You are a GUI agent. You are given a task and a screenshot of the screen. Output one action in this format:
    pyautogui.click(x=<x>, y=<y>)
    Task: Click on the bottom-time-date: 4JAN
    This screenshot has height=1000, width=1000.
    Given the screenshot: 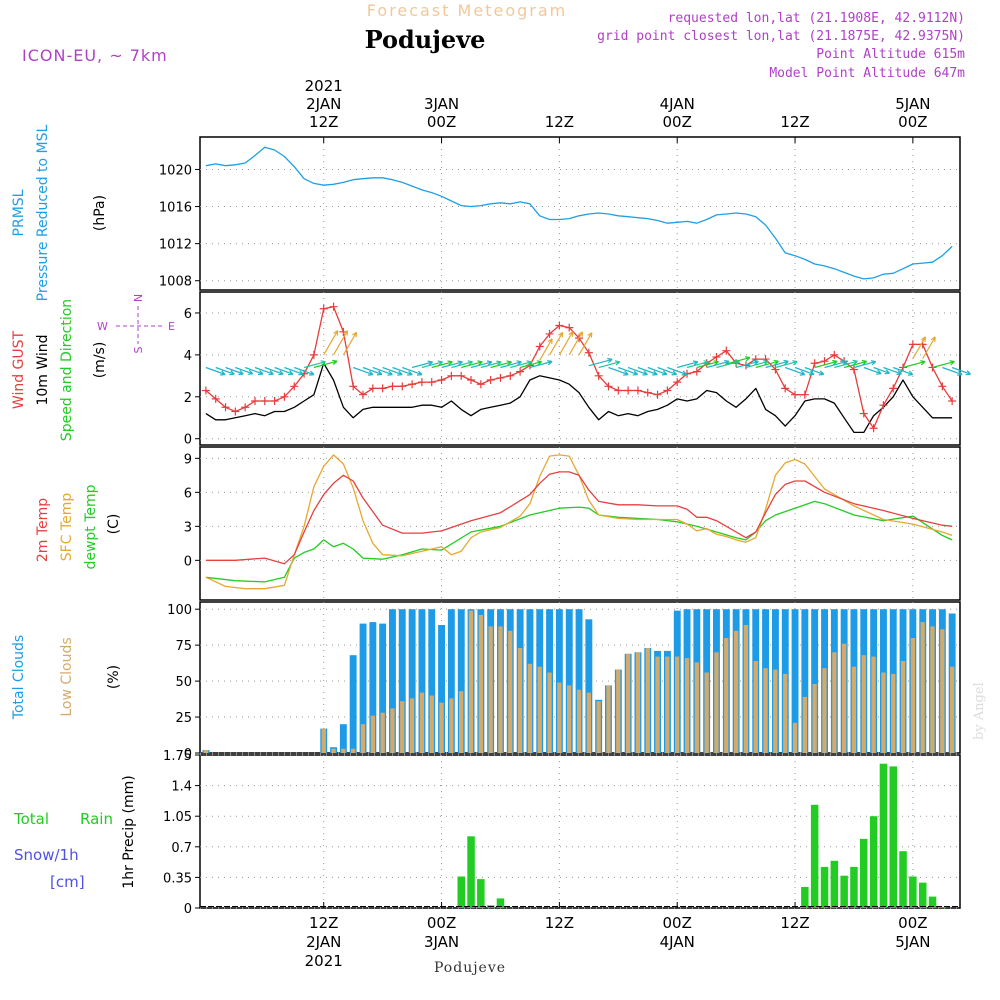 What is the action you would take?
    pyautogui.click(x=677, y=942)
    